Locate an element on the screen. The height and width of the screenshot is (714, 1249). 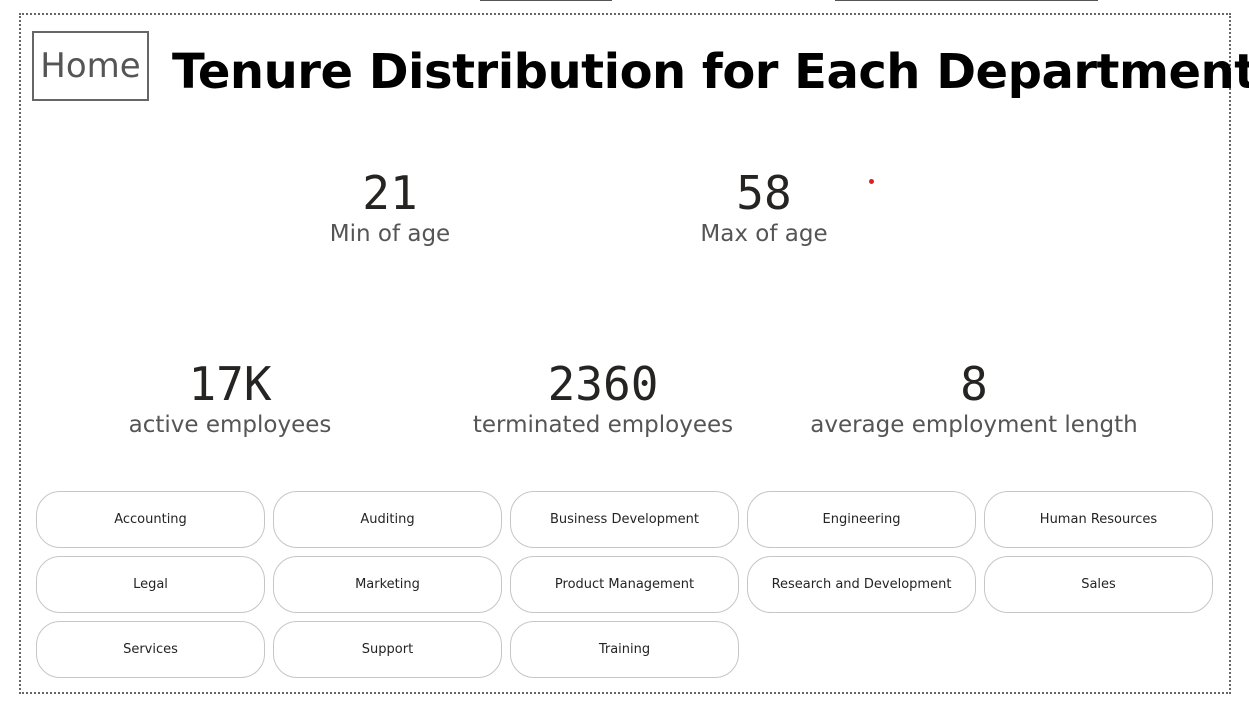
department-chip-accounting: Accounting is located at coordinates (150, 519).